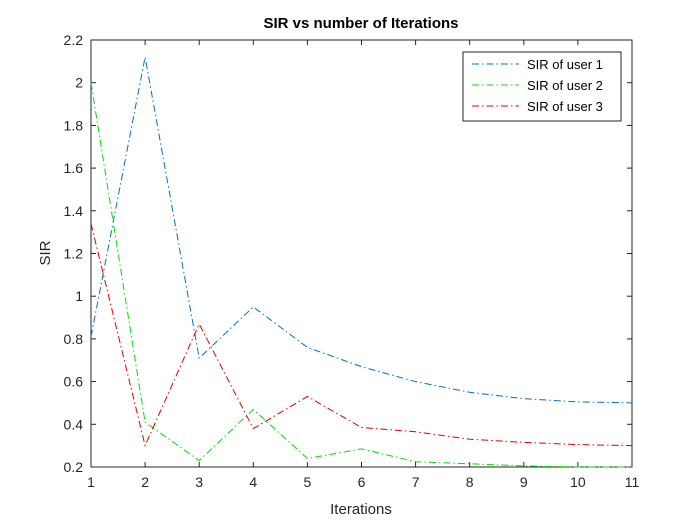 The width and height of the screenshot is (700, 525). What do you see at coordinates (416, 482) in the screenshot?
I see `x-tick-label: 7` at bounding box center [416, 482].